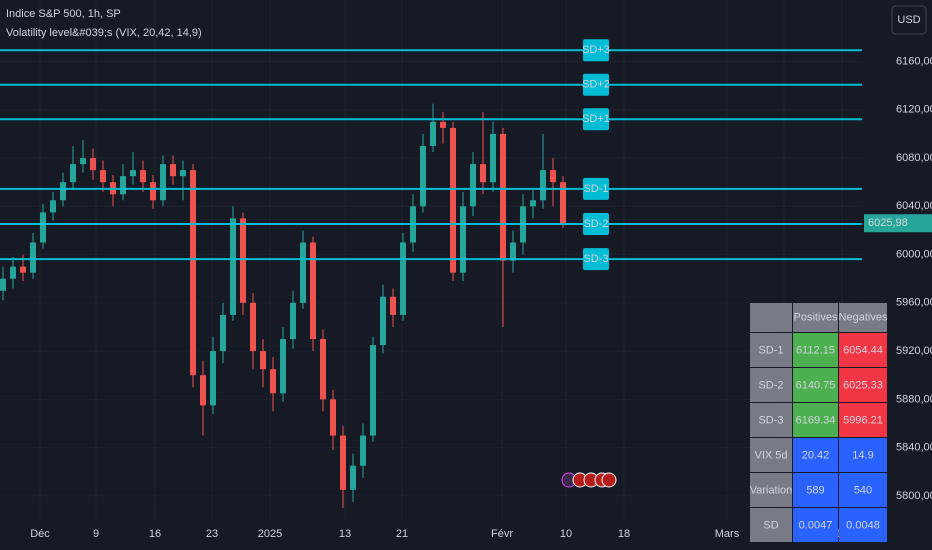 The width and height of the screenshot is (932, 550). I want to click on x-tick-label: 16, so click(155, 534).